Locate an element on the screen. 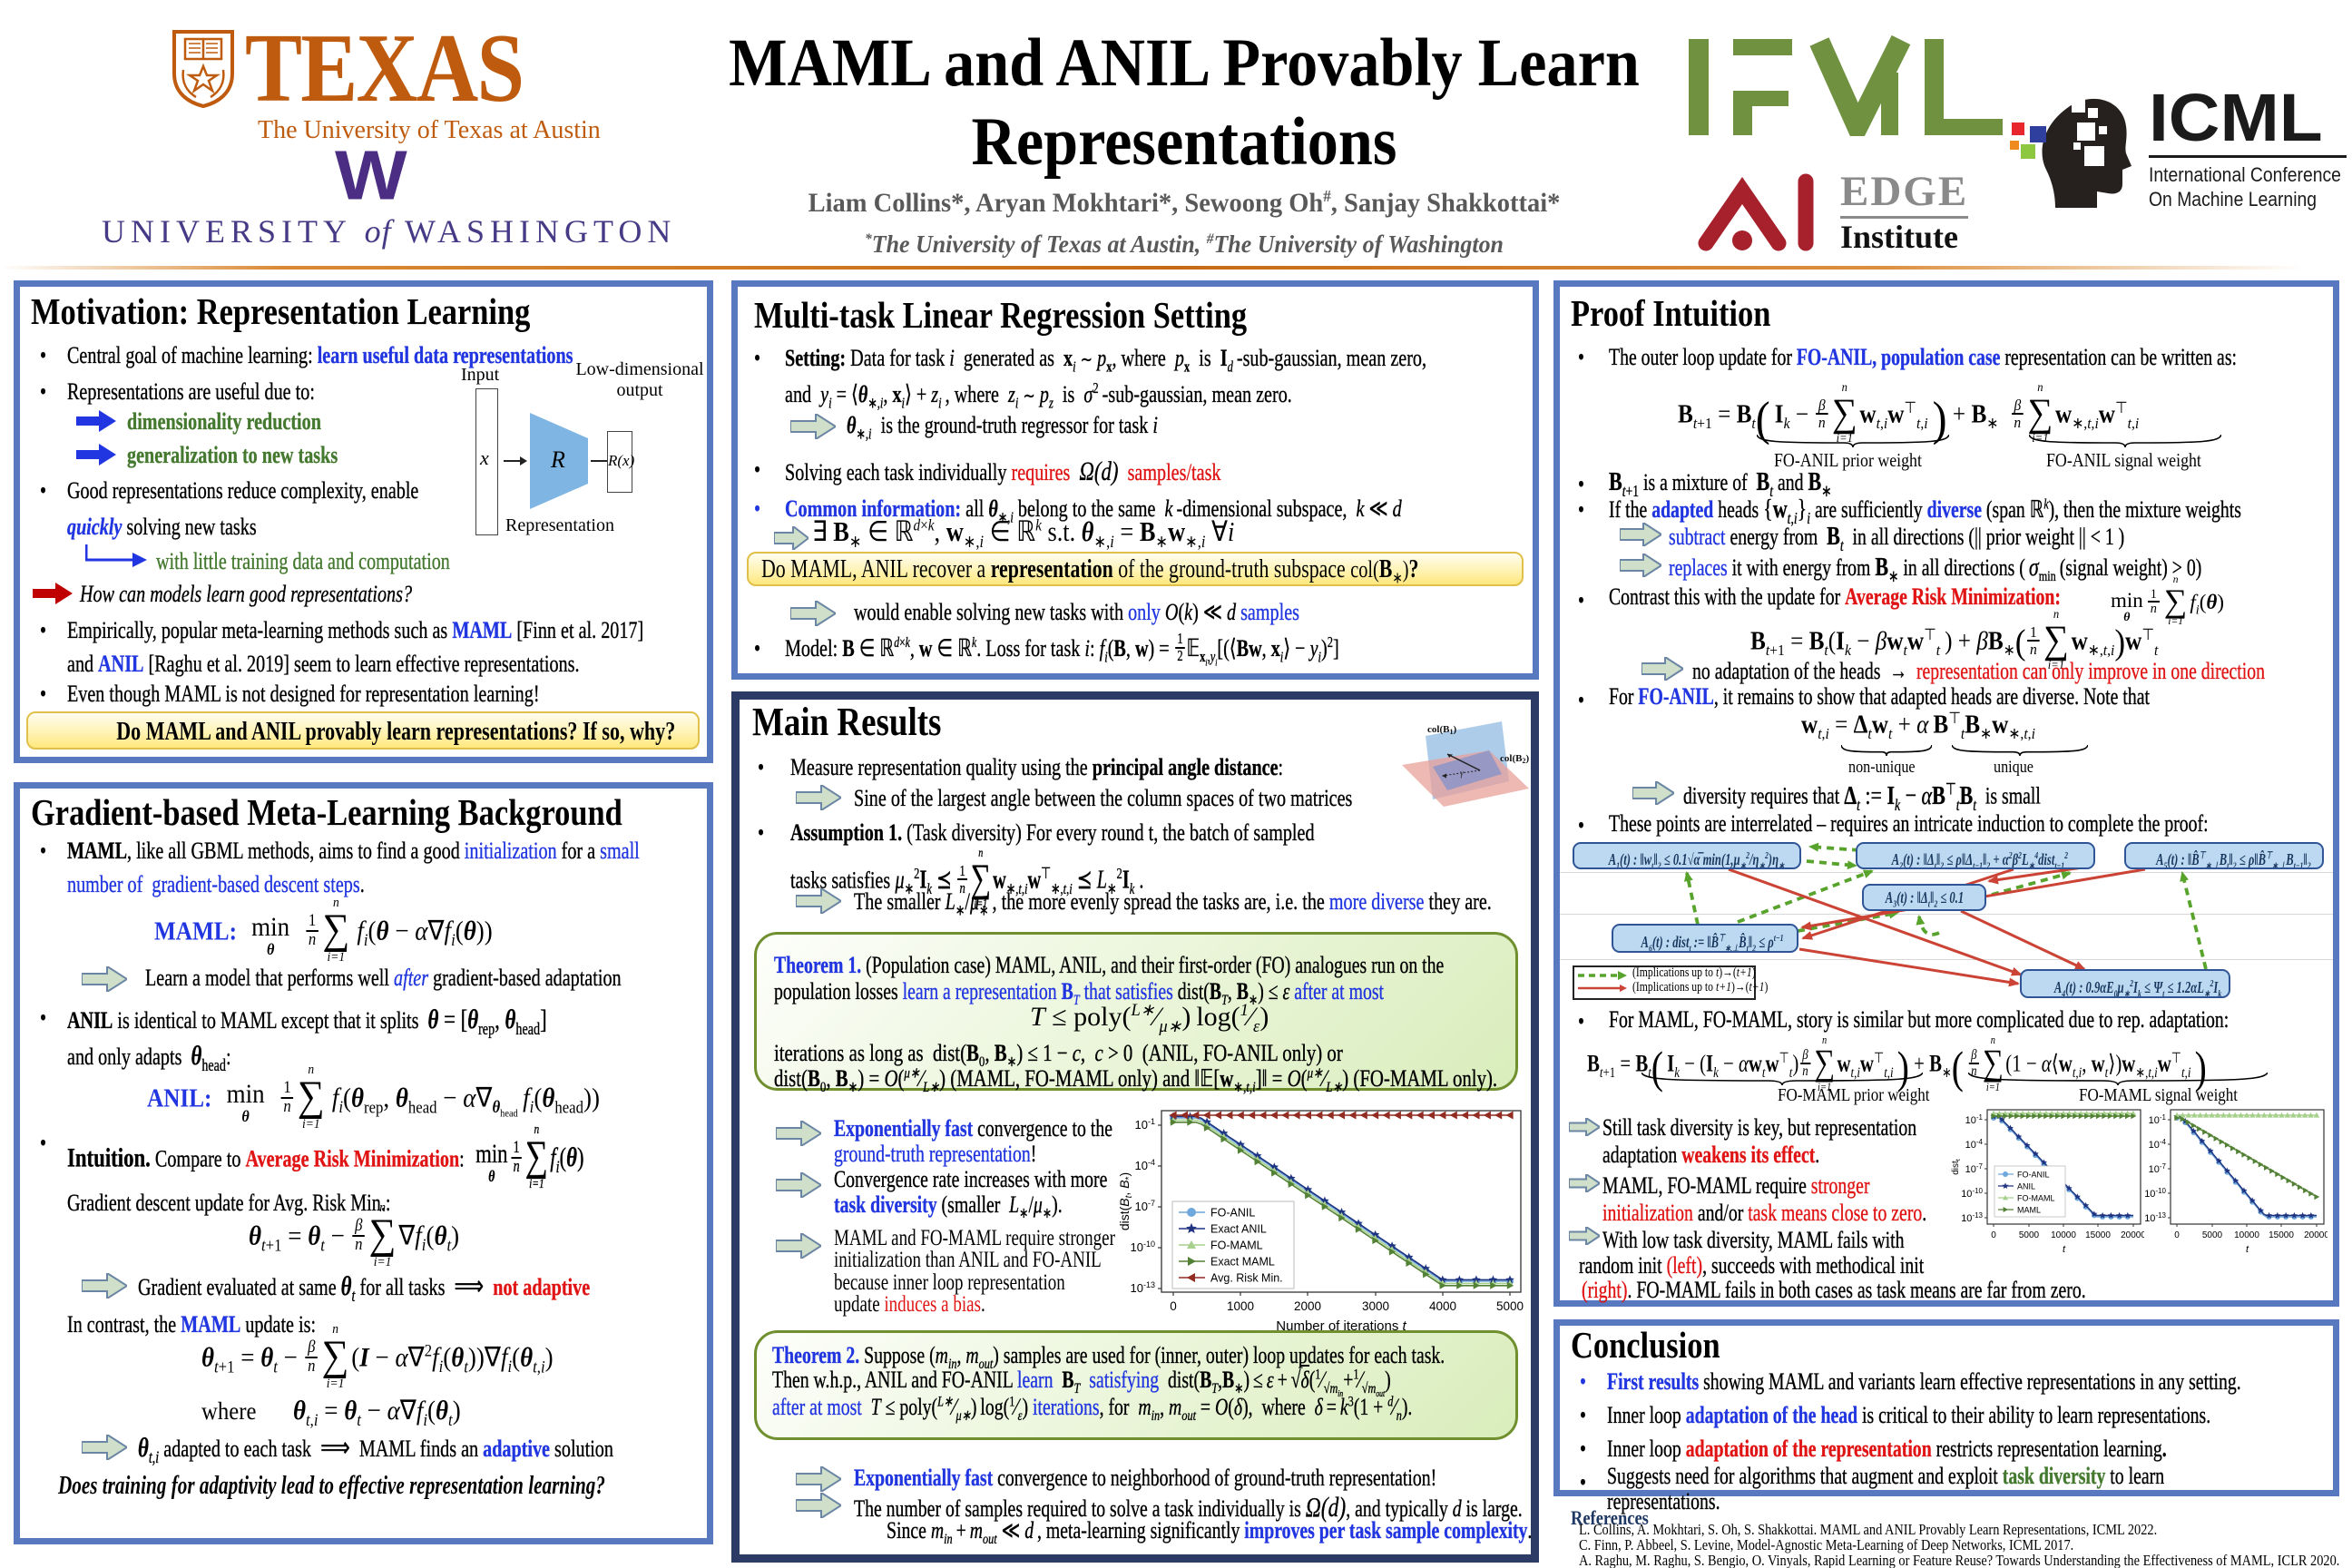 The image size is (2352, 1568). svg-text: ANIL is located at coordinates (2026, 1186).